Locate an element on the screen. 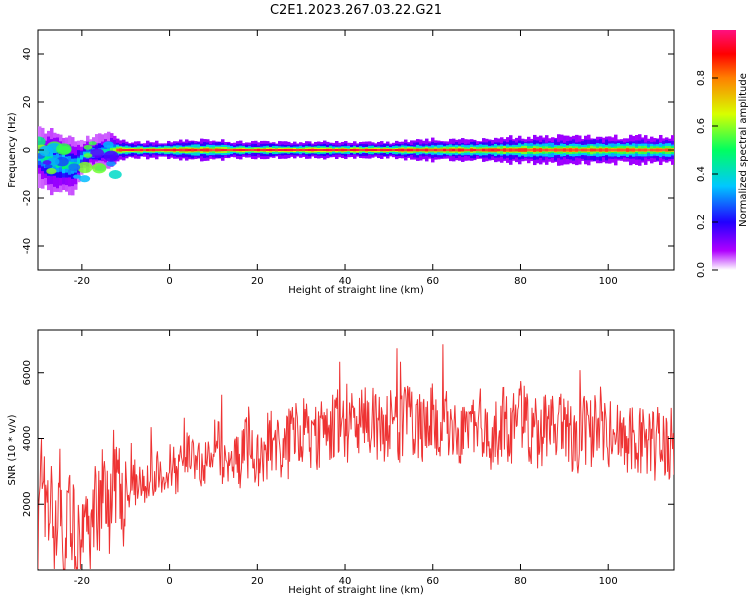 Image resolution: width=750 pixels, height=600 pixels. snr-x-tick-label: -20 is located at coordinates (82, 581).